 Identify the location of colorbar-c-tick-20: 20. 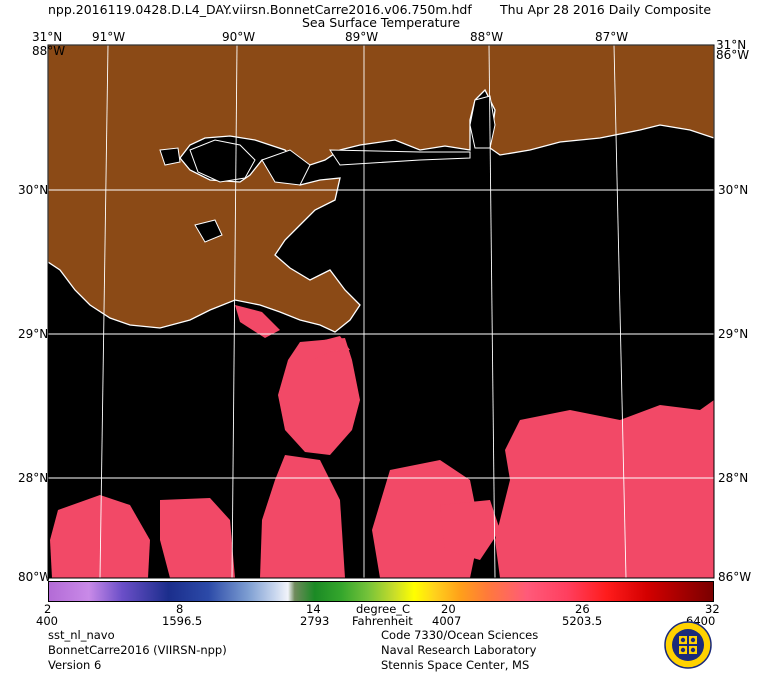
(448, 609).